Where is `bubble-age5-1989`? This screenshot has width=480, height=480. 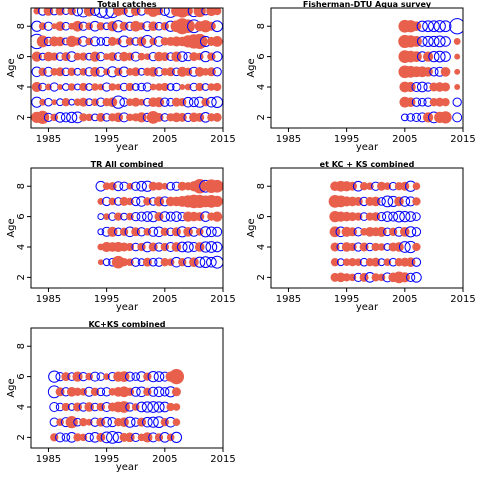 bubble-age5-1989 is located at coordinates (71, 71).